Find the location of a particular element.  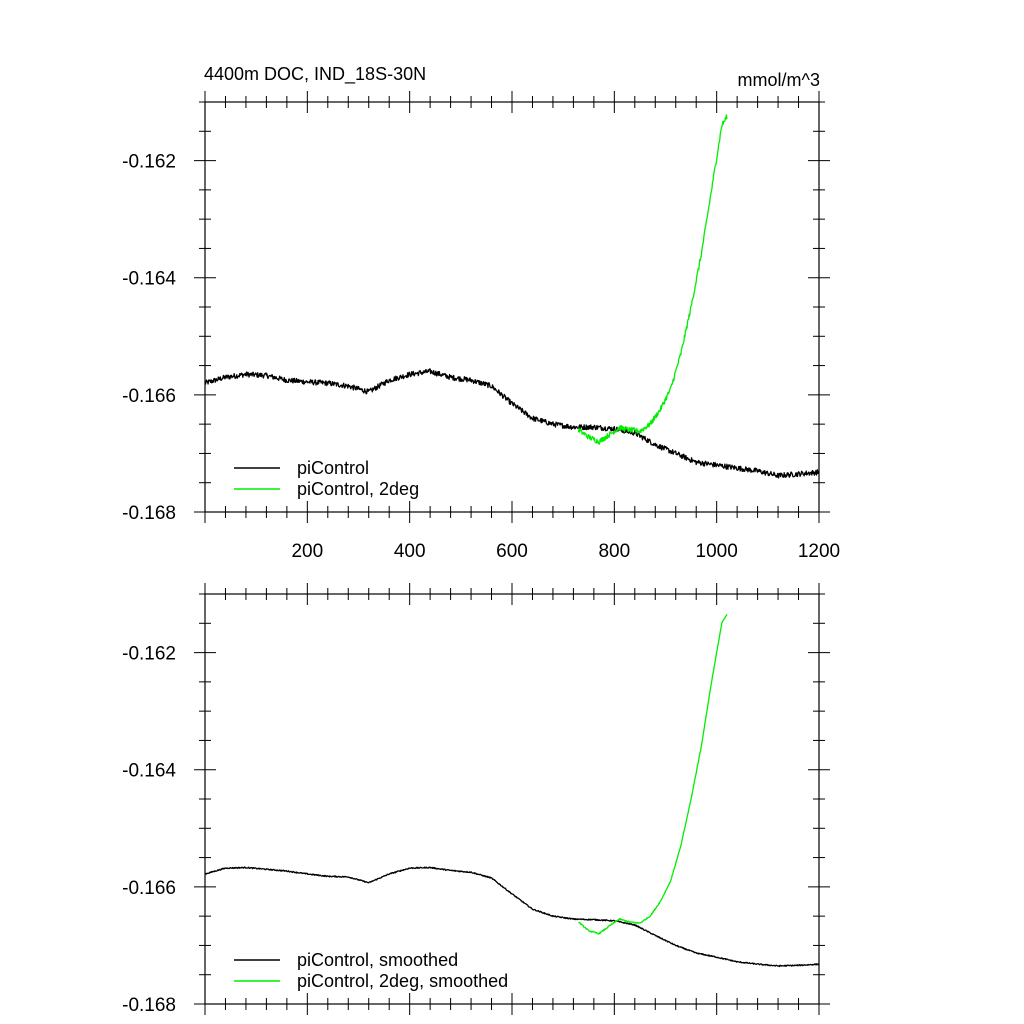

x-tick-label: 600 is located at coordinates (512, 551).